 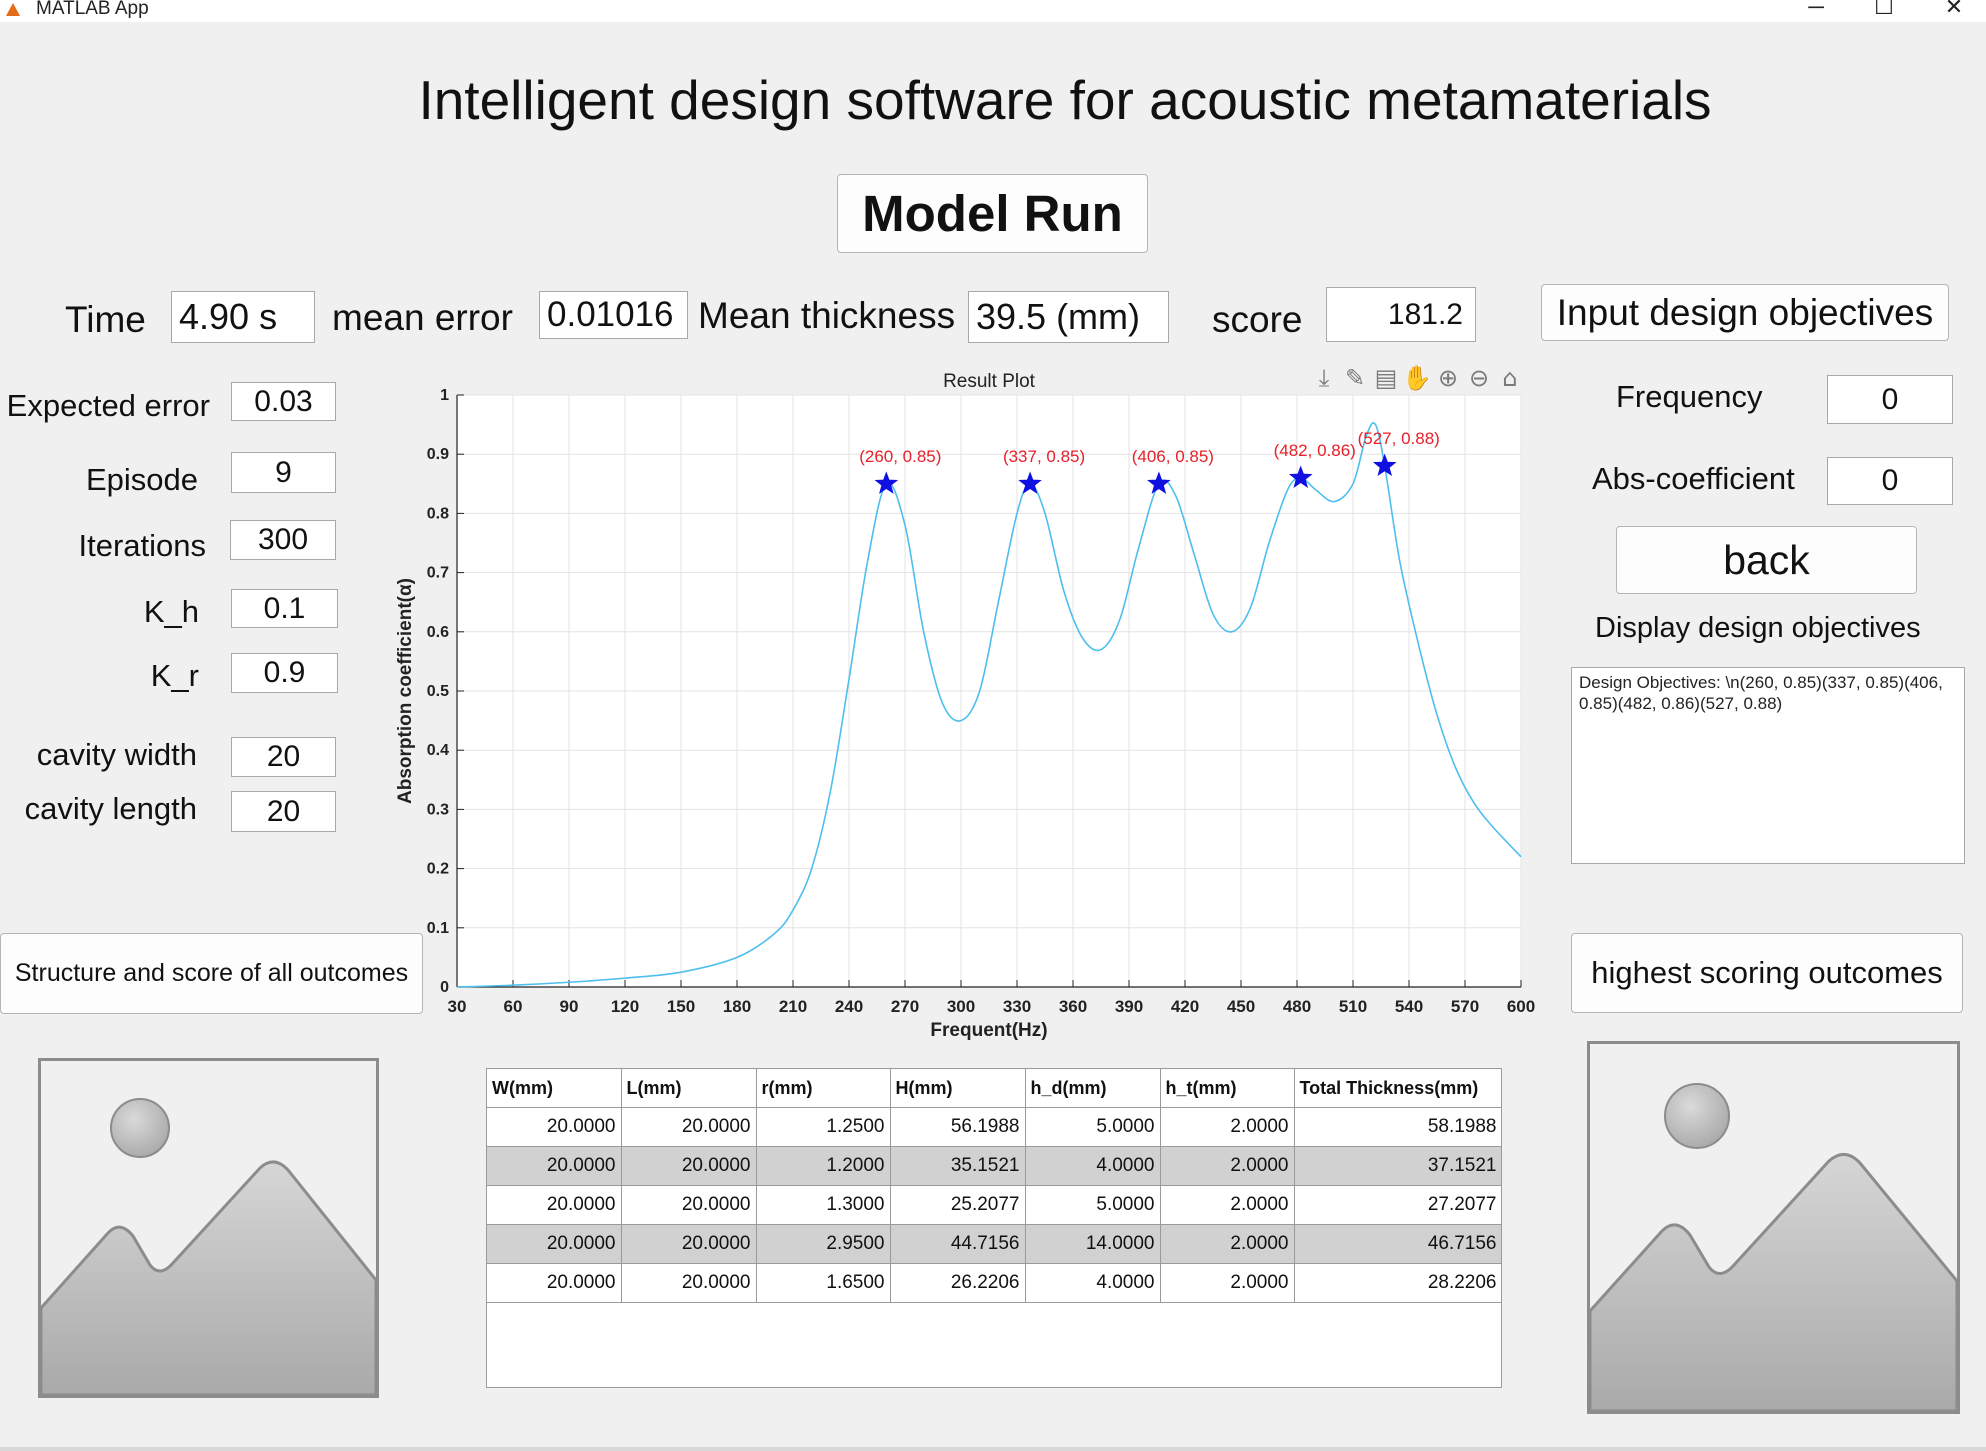 What do you see at coordinates (283, 811) in the screenshot?
I see `cavity-length-field: 20` at bounding box center [283, 811].